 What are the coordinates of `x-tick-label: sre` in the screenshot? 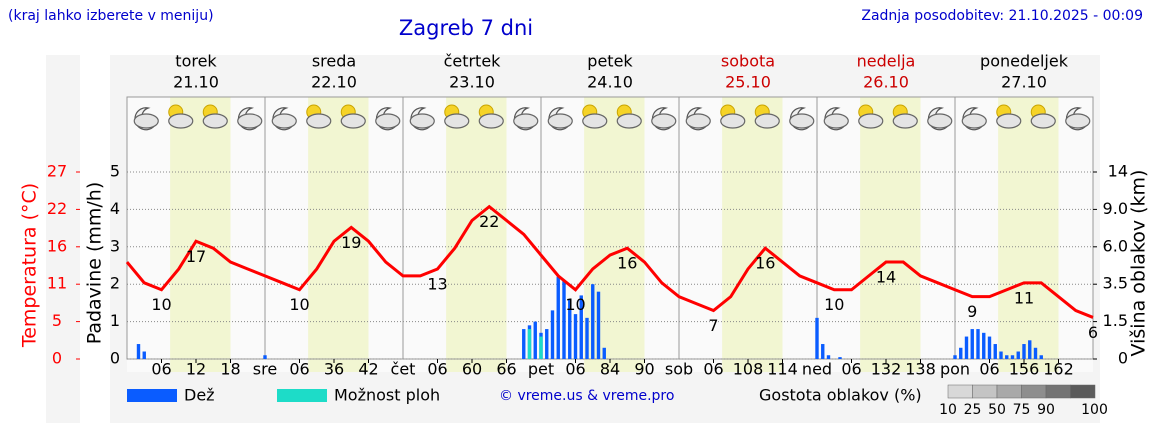 It's located at (265, 369).